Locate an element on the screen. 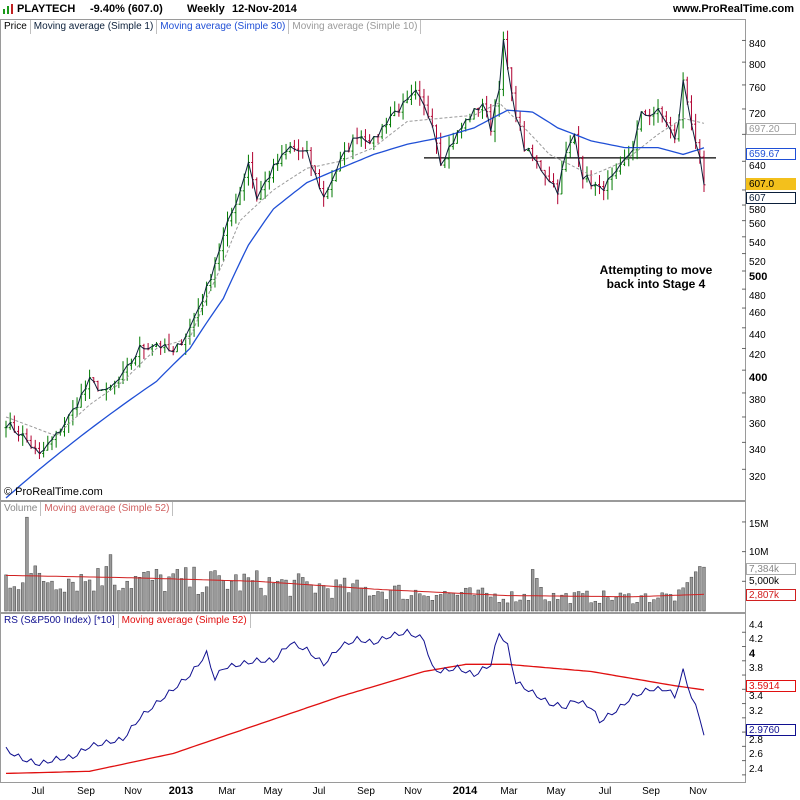 The image size is (800, 800). legend-ma10: Moving average (Simple 10) is located at coordinates (355, 27).